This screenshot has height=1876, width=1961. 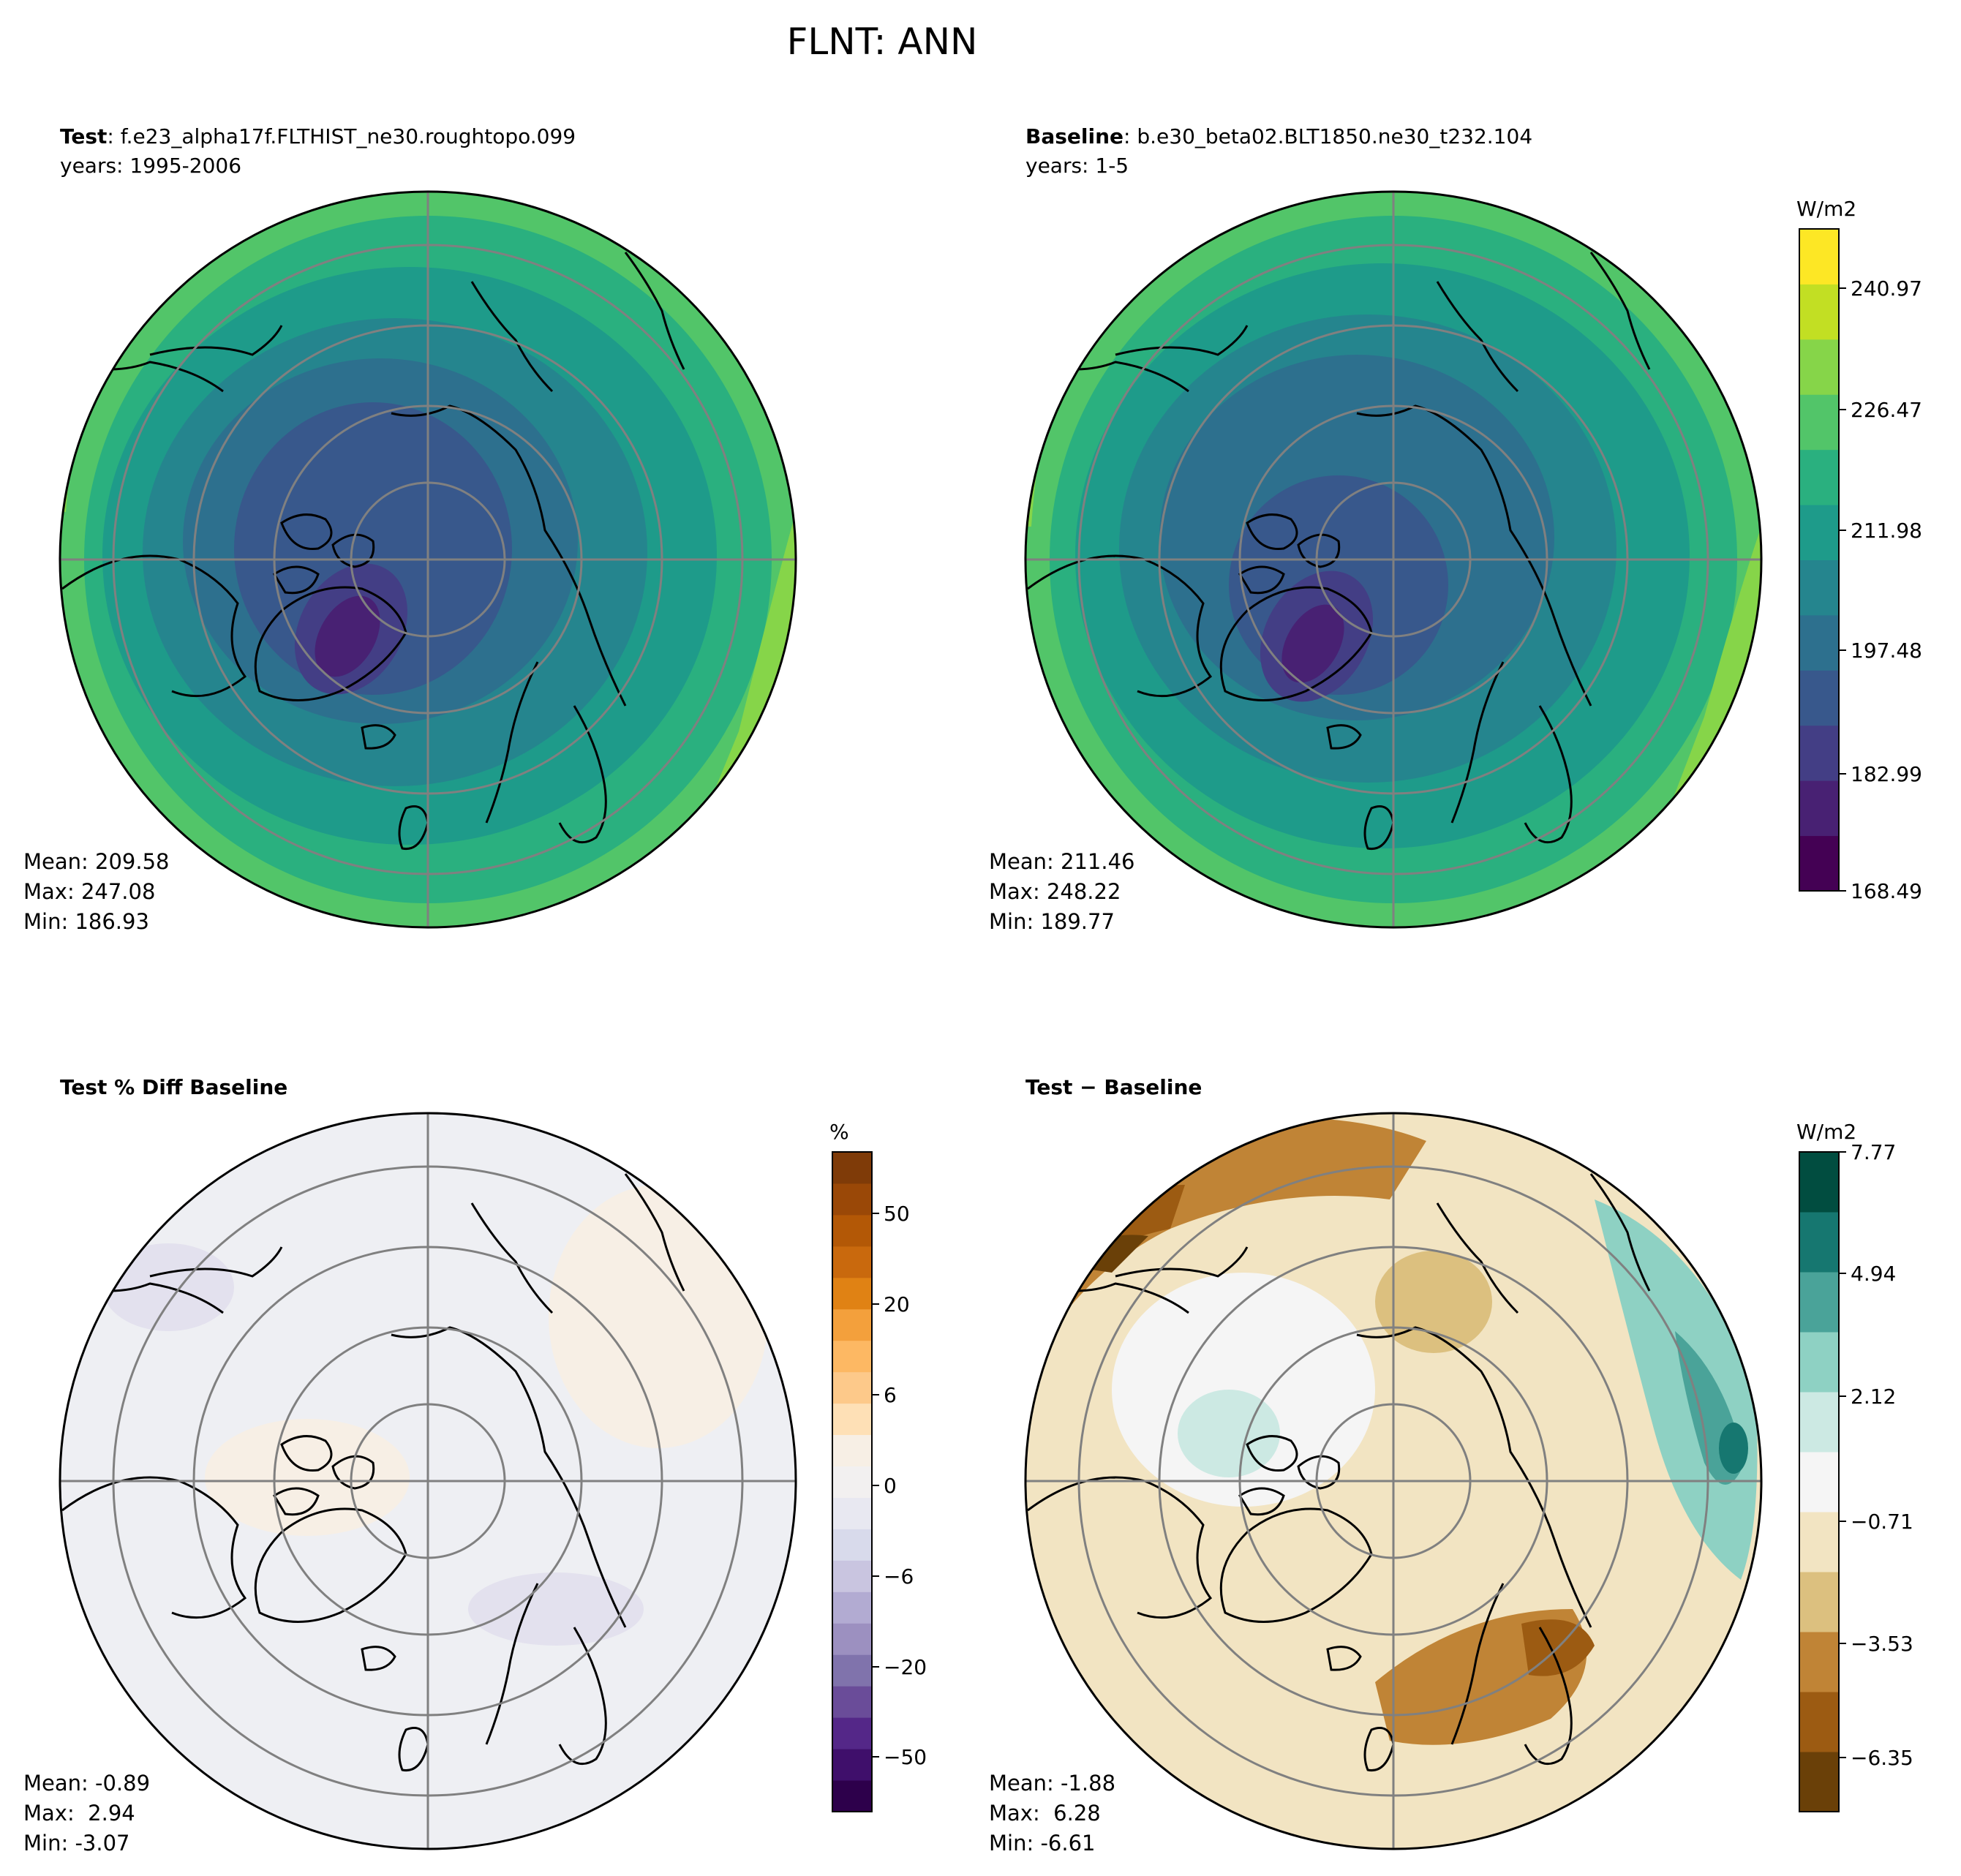 I want to click on map-overlay-pctdiff, so click(x=428, y=1481).